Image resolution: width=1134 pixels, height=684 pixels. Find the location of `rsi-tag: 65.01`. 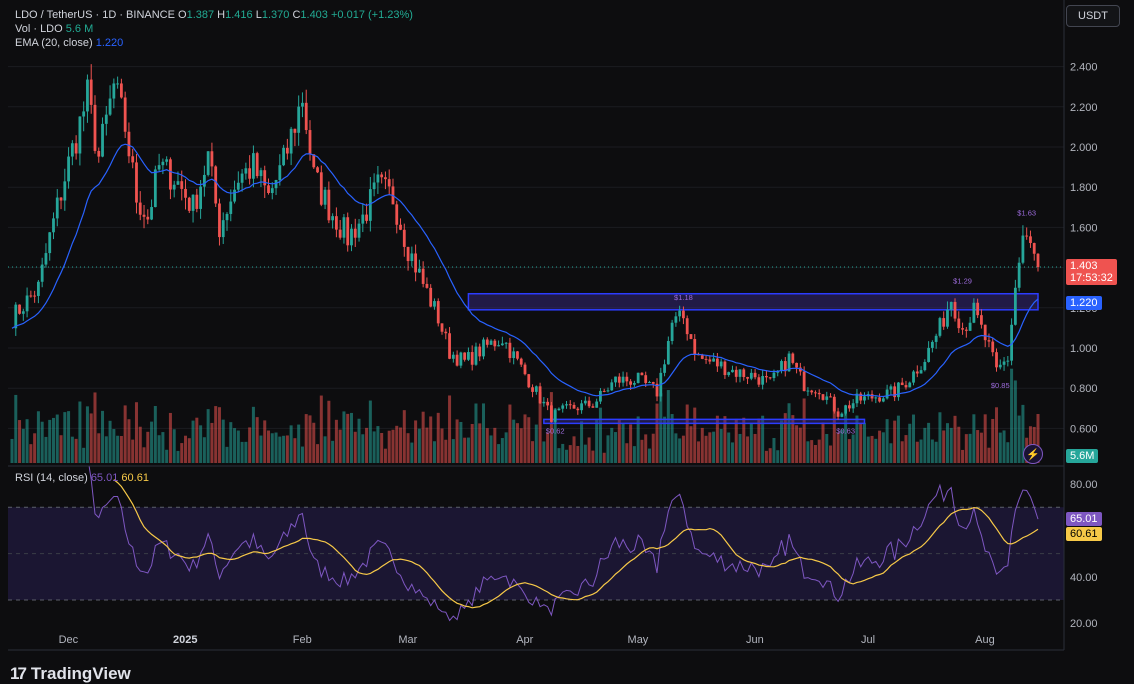

rsi-tag: 65.01 is located at coordinates (1084, 519).